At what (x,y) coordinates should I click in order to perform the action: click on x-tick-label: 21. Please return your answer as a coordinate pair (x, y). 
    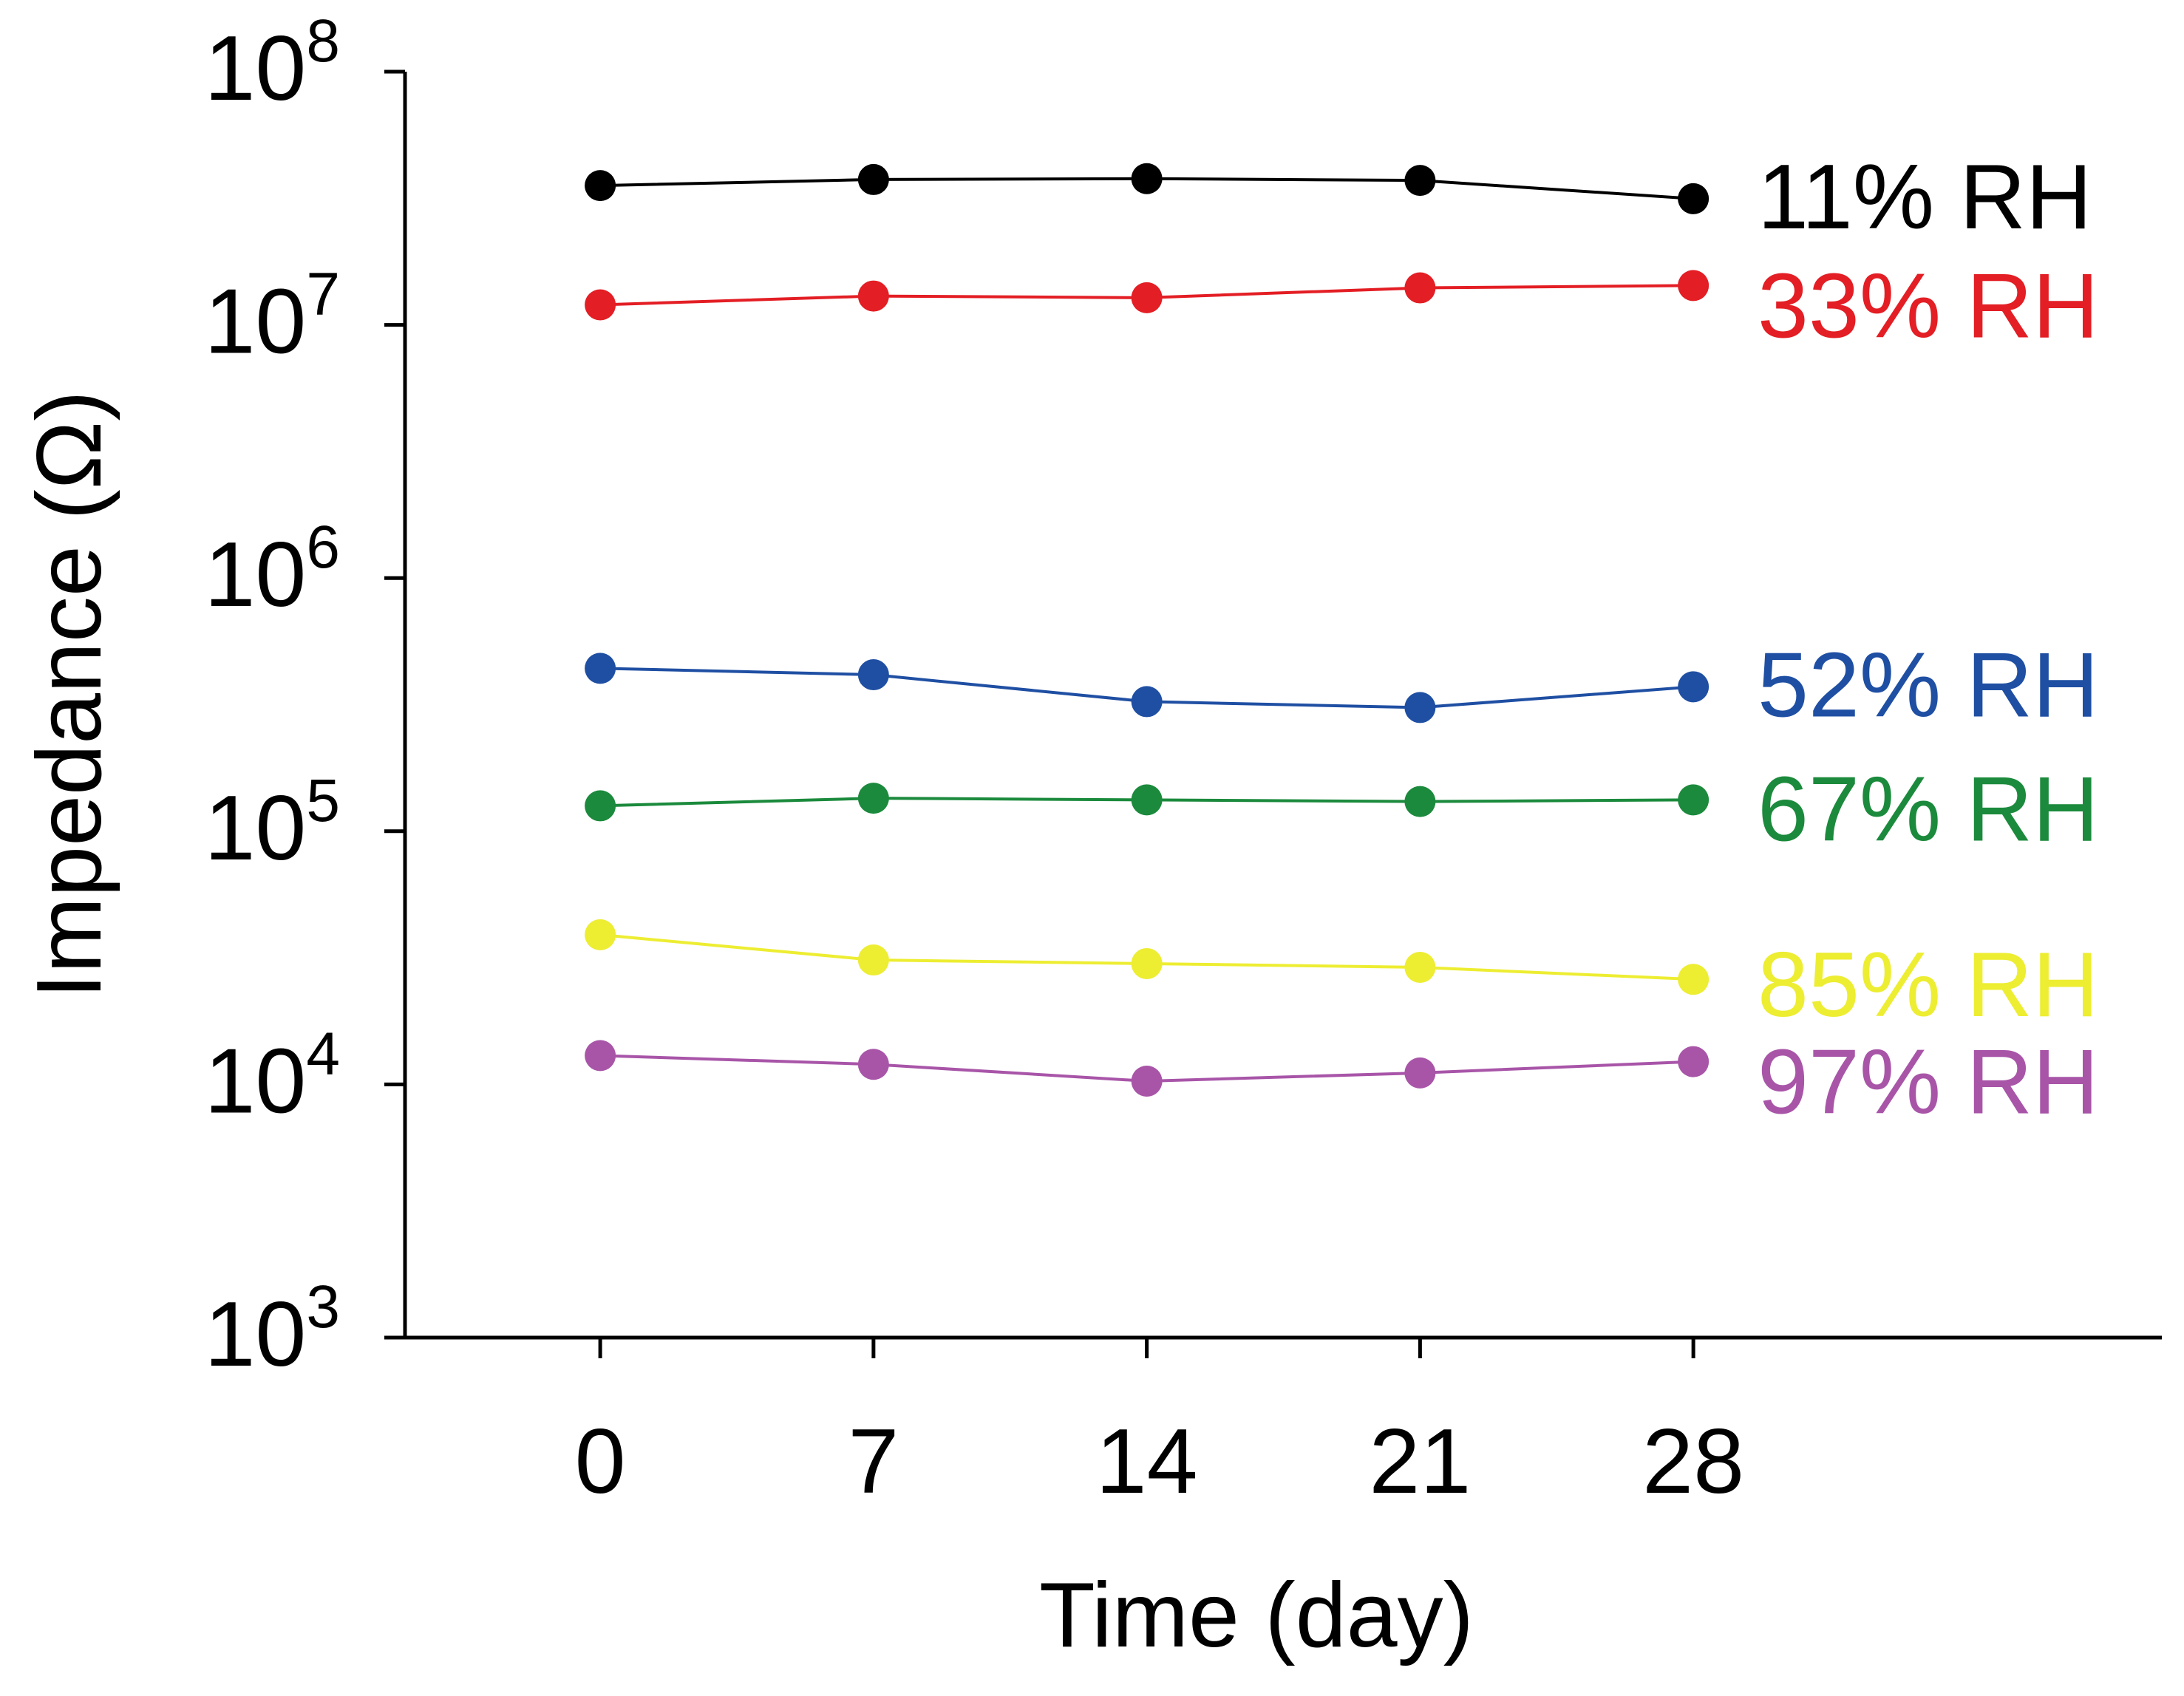
    Looking at the image, I should click on (1420, 1462).